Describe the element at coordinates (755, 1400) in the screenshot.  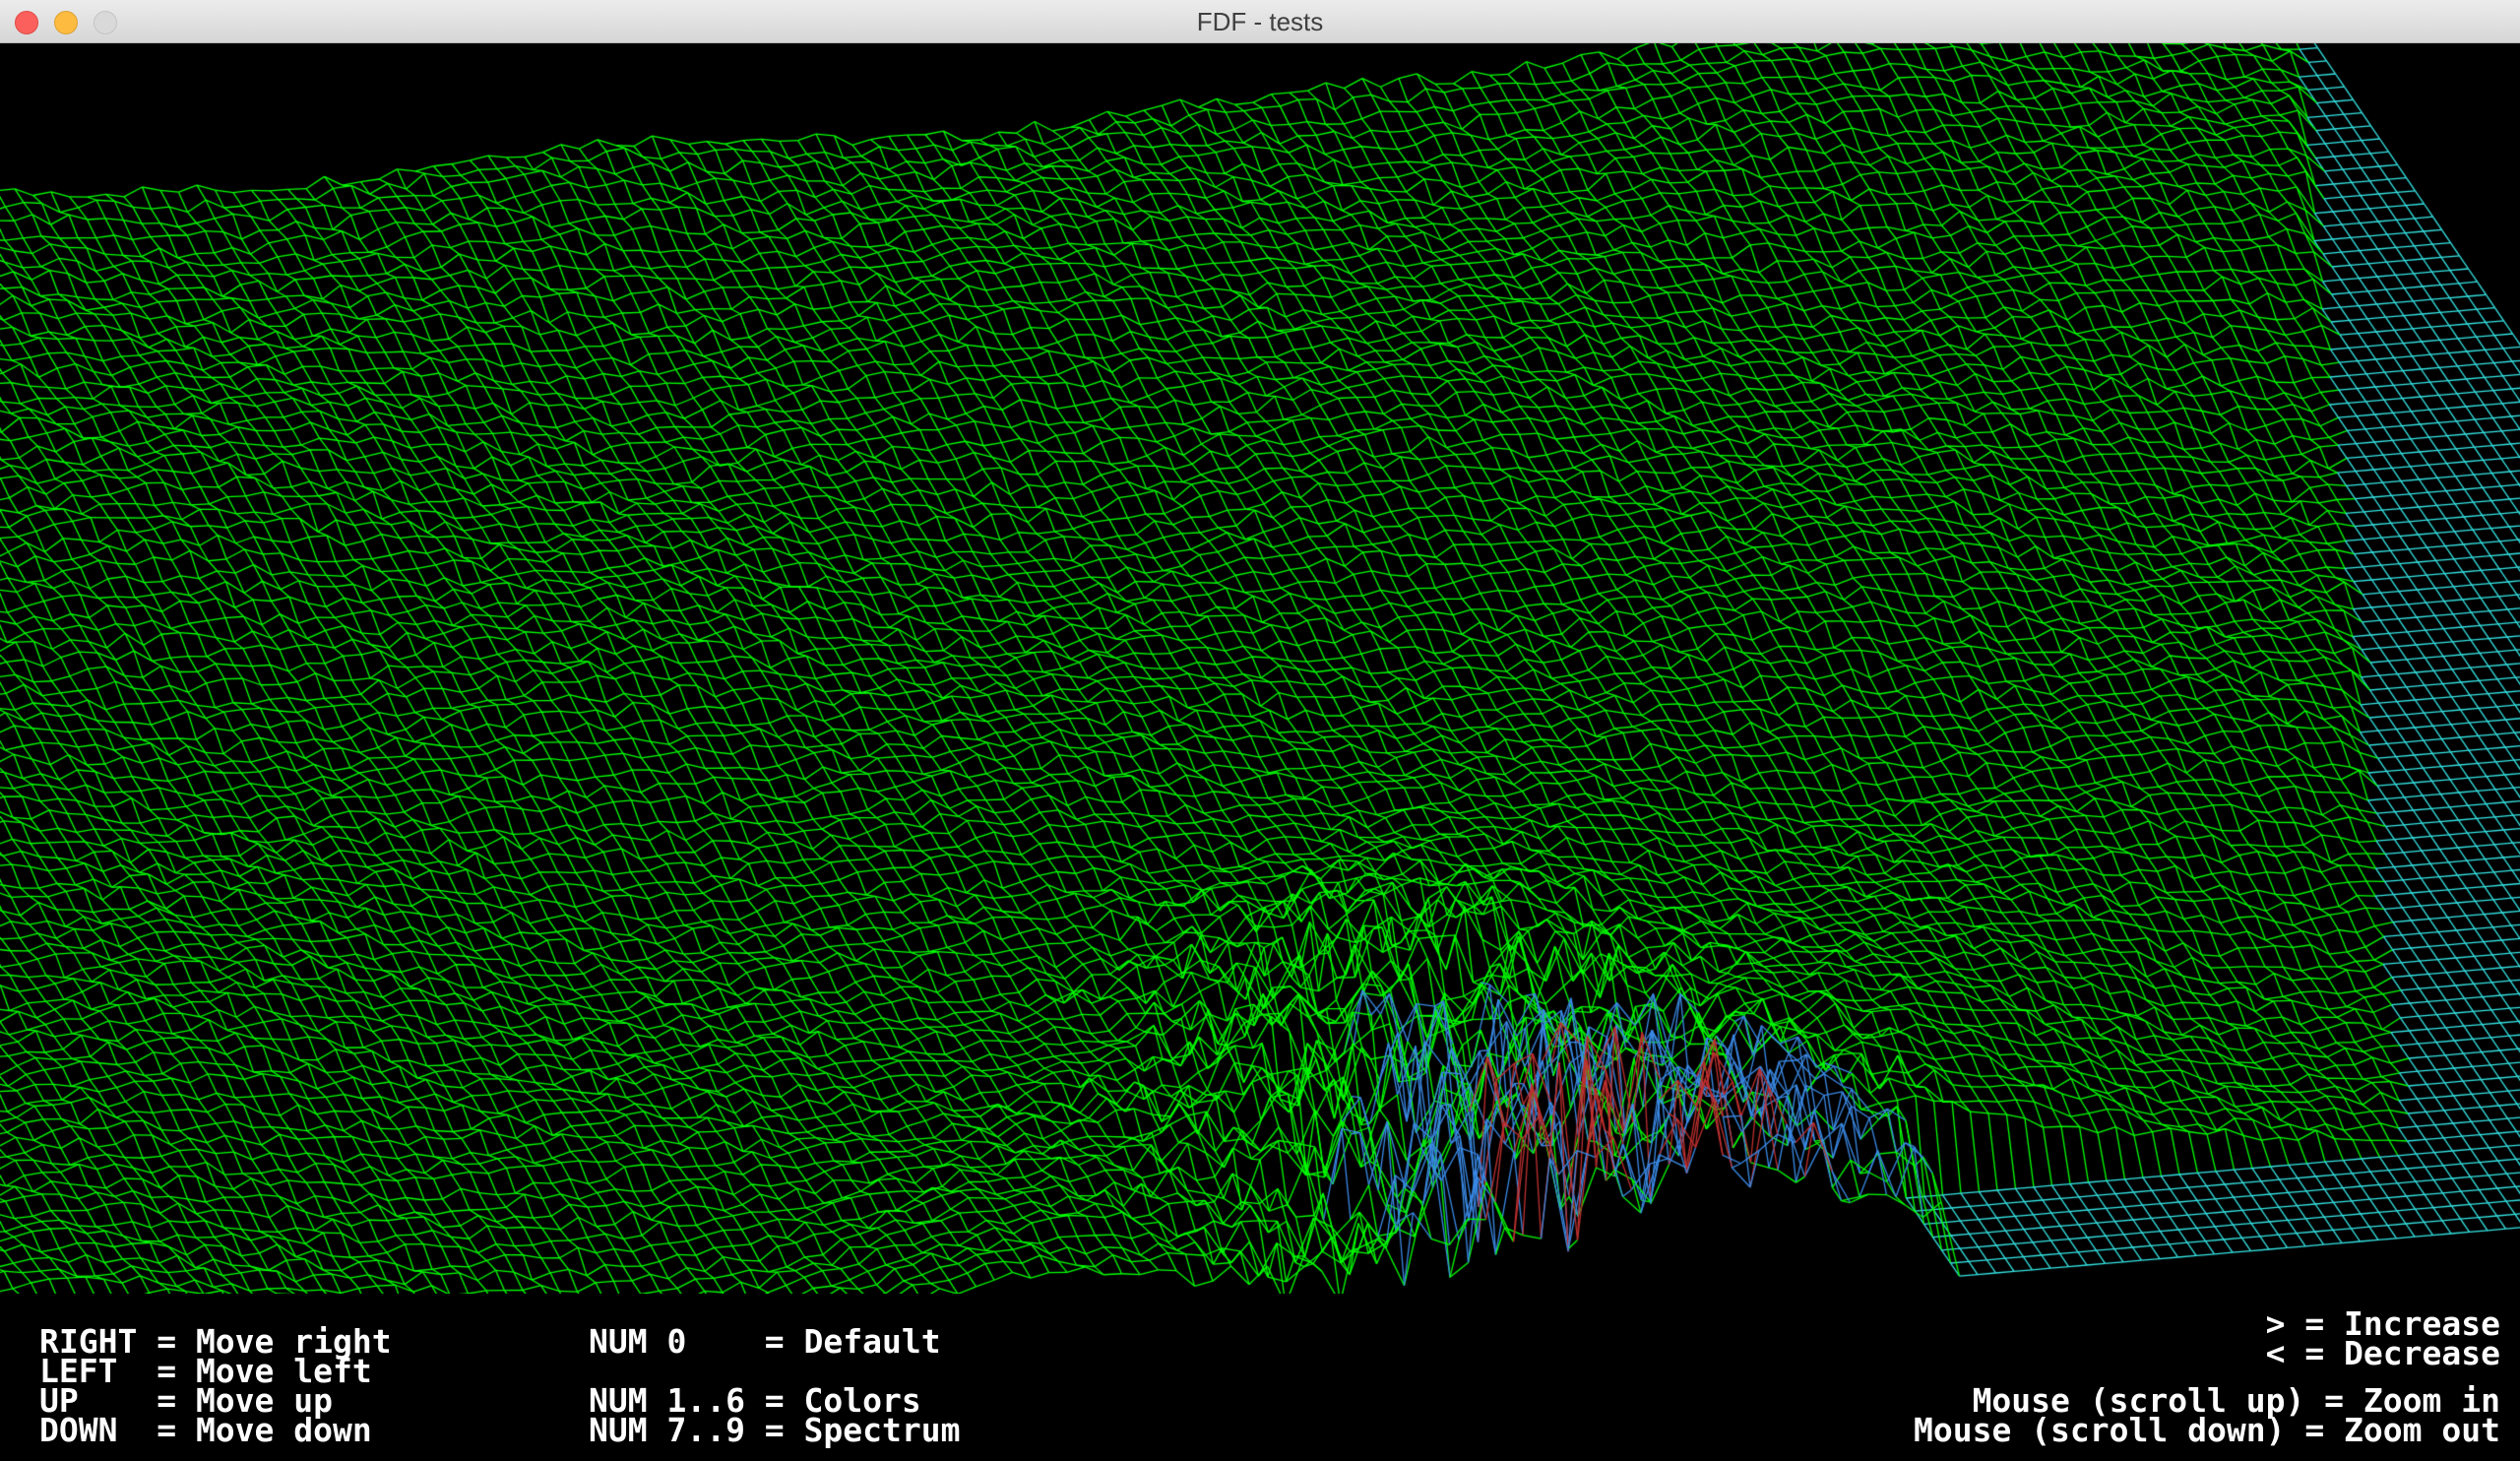
I see `help-colors: NUM 1..6 = Colors` at that location.